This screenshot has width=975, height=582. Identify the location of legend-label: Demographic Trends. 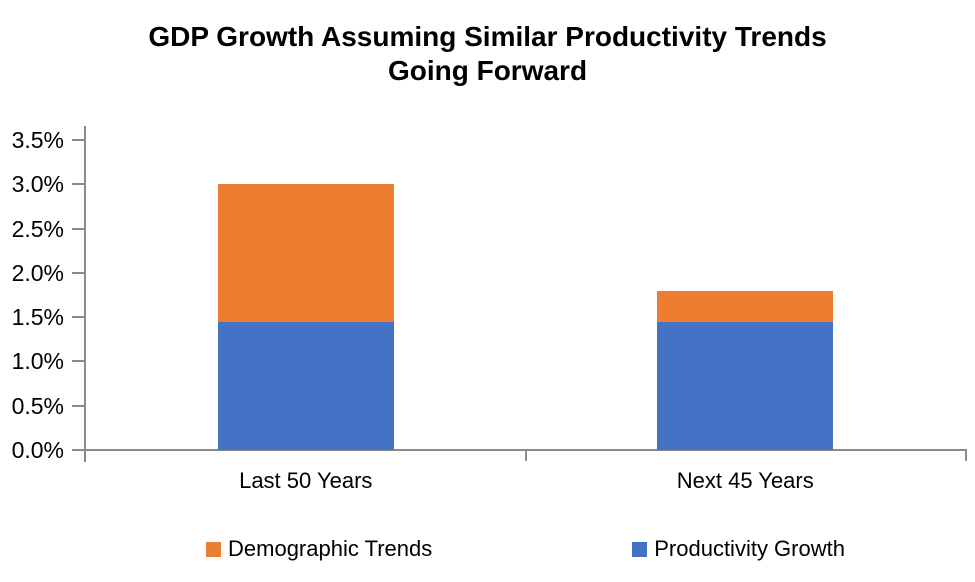
(330, 548).